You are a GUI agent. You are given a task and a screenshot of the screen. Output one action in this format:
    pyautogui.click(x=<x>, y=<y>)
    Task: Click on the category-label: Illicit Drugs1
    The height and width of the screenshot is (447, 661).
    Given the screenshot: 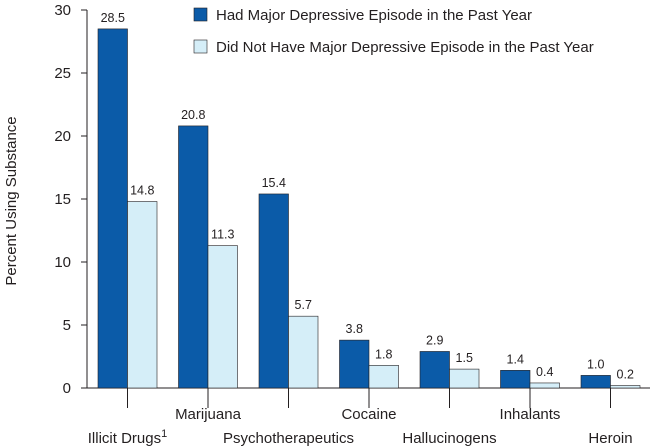 What is the action you would take?
    pyautogui.click(x=127, y=437)
    